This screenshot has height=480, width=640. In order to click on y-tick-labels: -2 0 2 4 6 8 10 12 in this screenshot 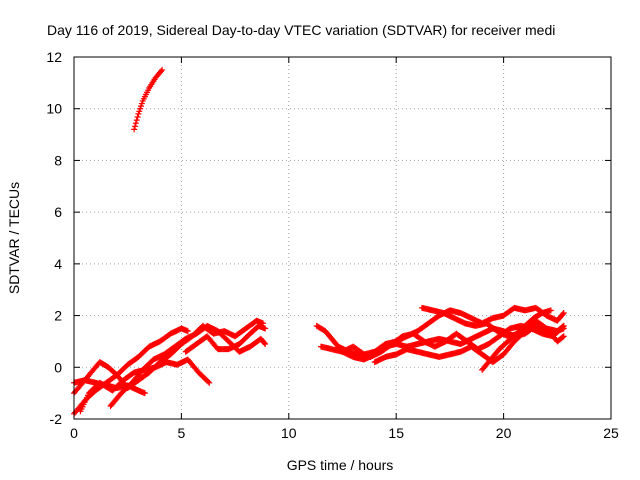, I will do `click(54, 238)`.